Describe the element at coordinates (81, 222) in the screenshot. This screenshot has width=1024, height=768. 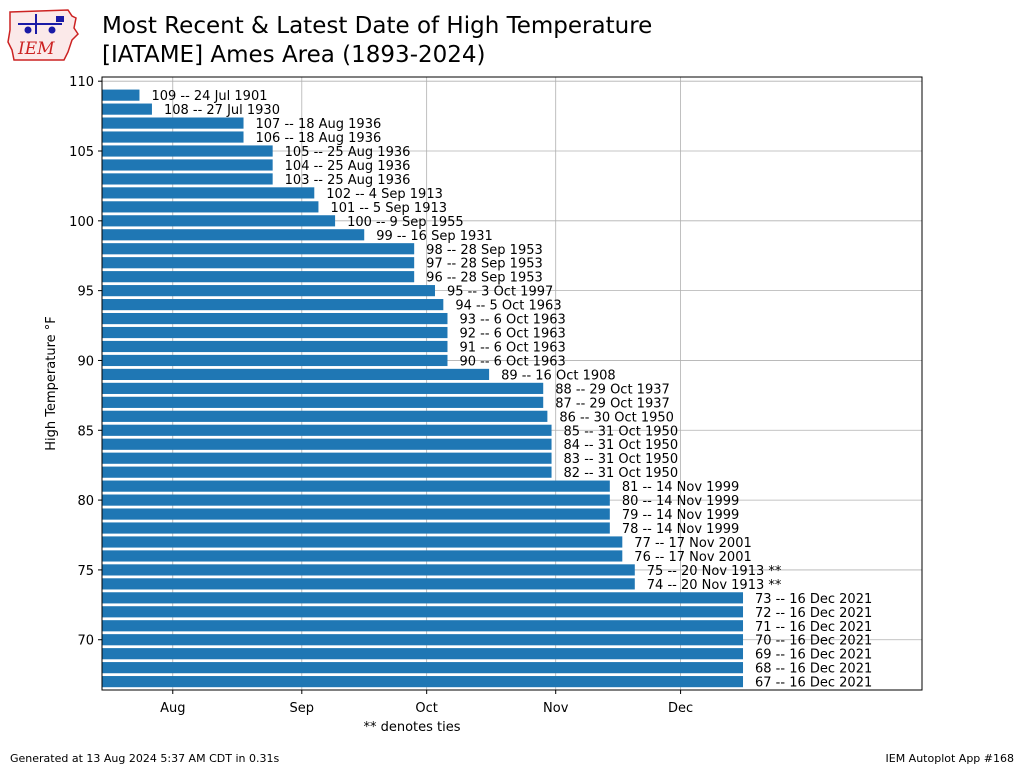
I see `y-tick-label: 100` at that location.